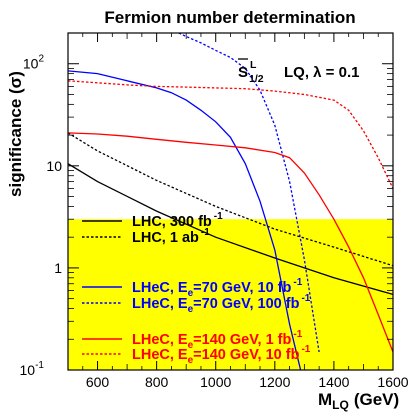 Image resolution: width=408 pixels, height=412 pixels. I want to click on legend-entry-4: LHeC, Ee=70 GeV, 100 fb -1, so click(196, 304).